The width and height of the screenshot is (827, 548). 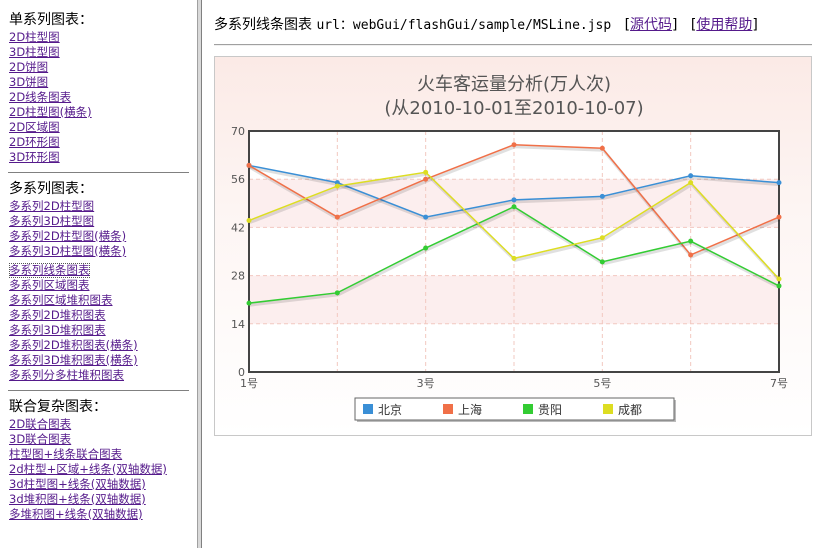 I want to click on sidebar-link: 2D联合图表, so click(x=40, y=424).